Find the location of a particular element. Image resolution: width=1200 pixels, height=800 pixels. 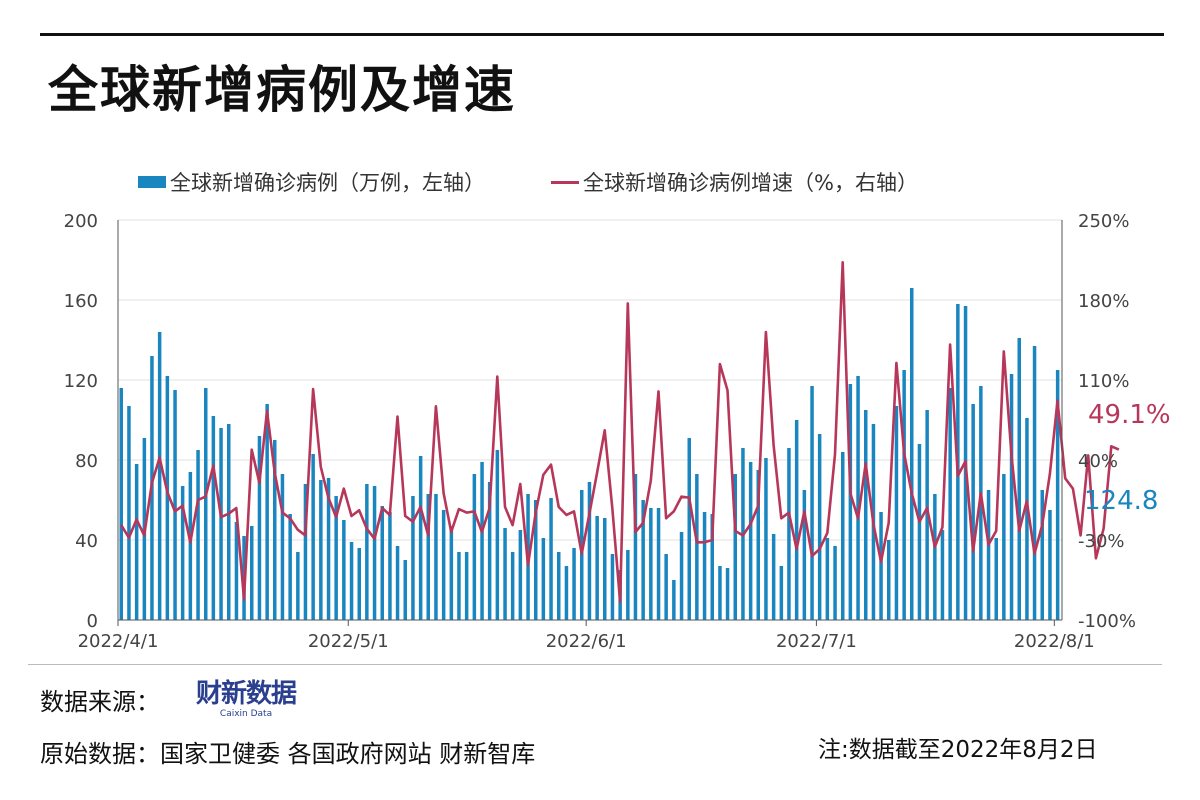

right-tick-label: 180% is located at coordinates (1103, 301).